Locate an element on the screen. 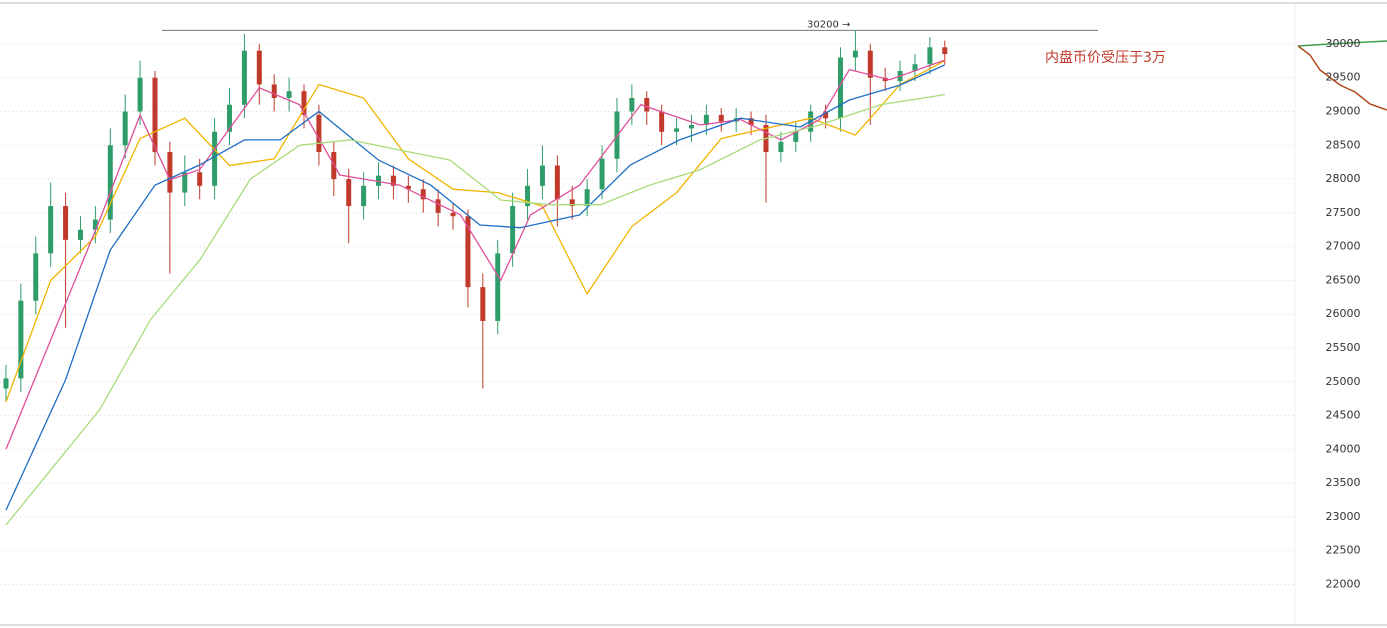  y-tick-label: 29500 is located at coordinates (1343, 77).